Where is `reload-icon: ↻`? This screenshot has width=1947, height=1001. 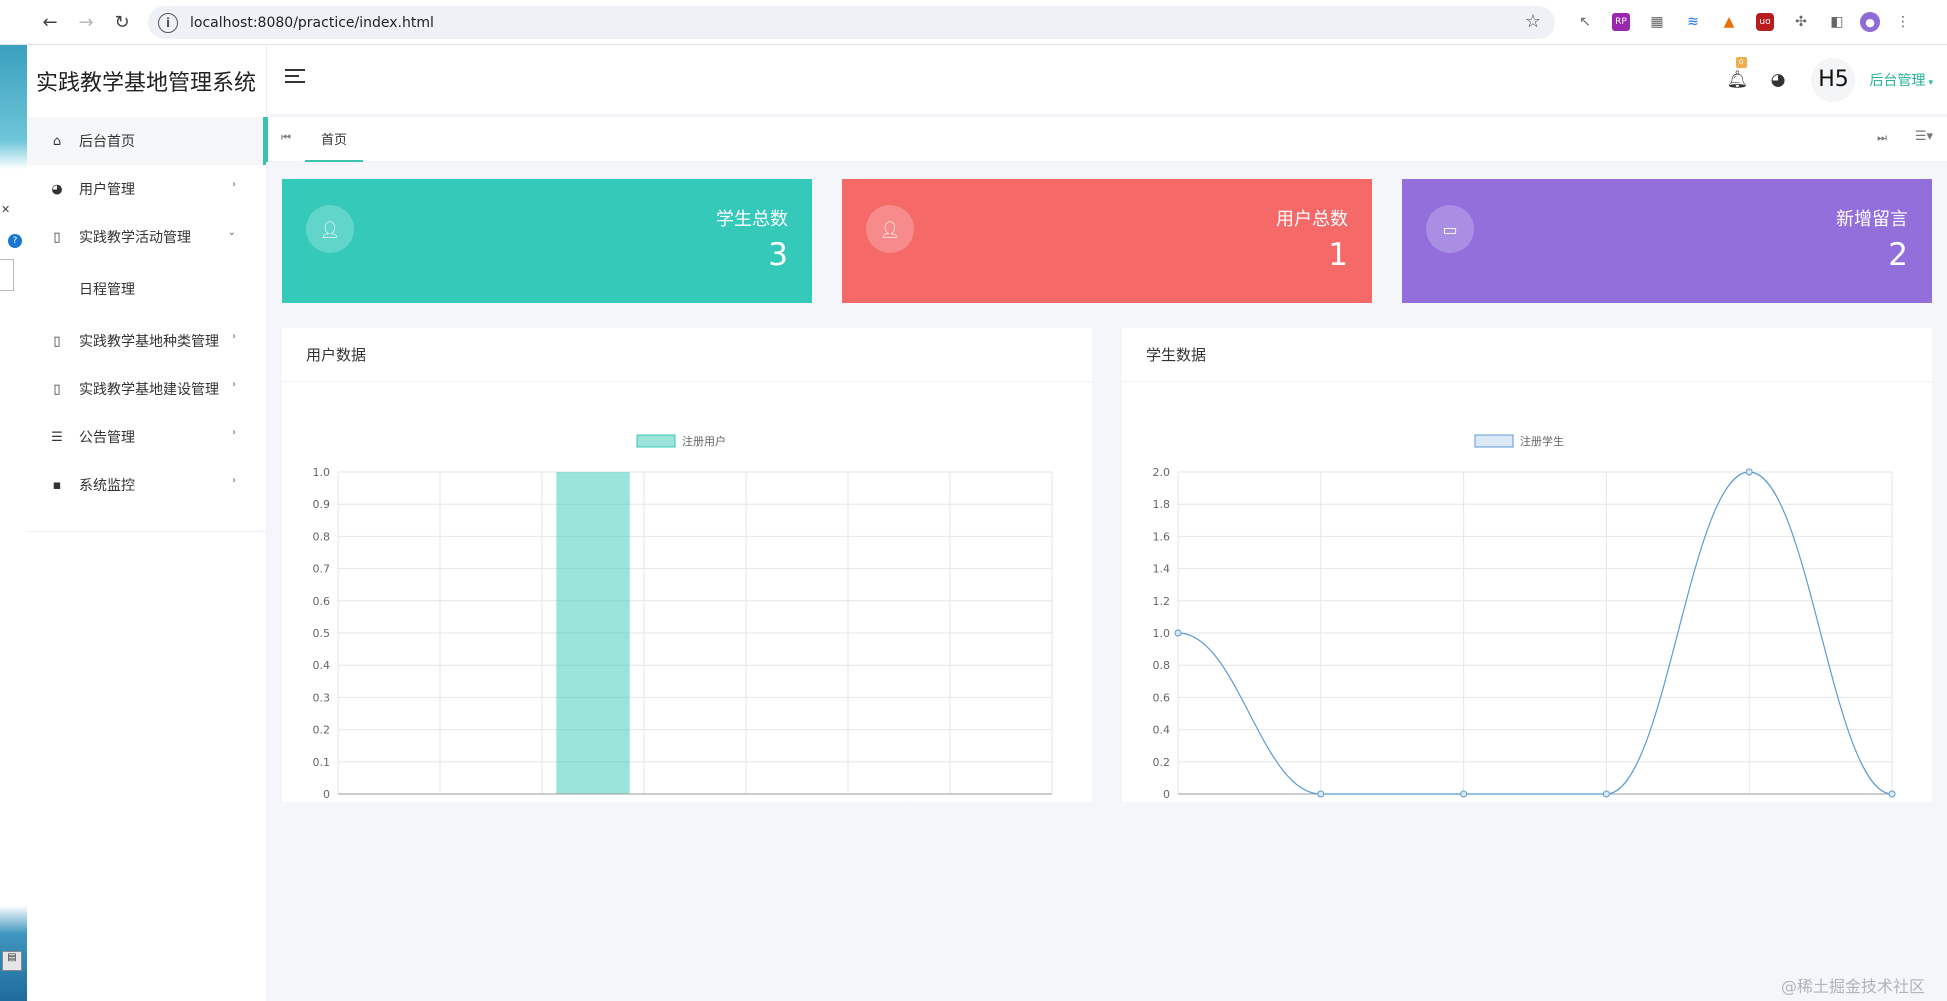
reload-icon: ↻ is located at coordinates (122, 22).